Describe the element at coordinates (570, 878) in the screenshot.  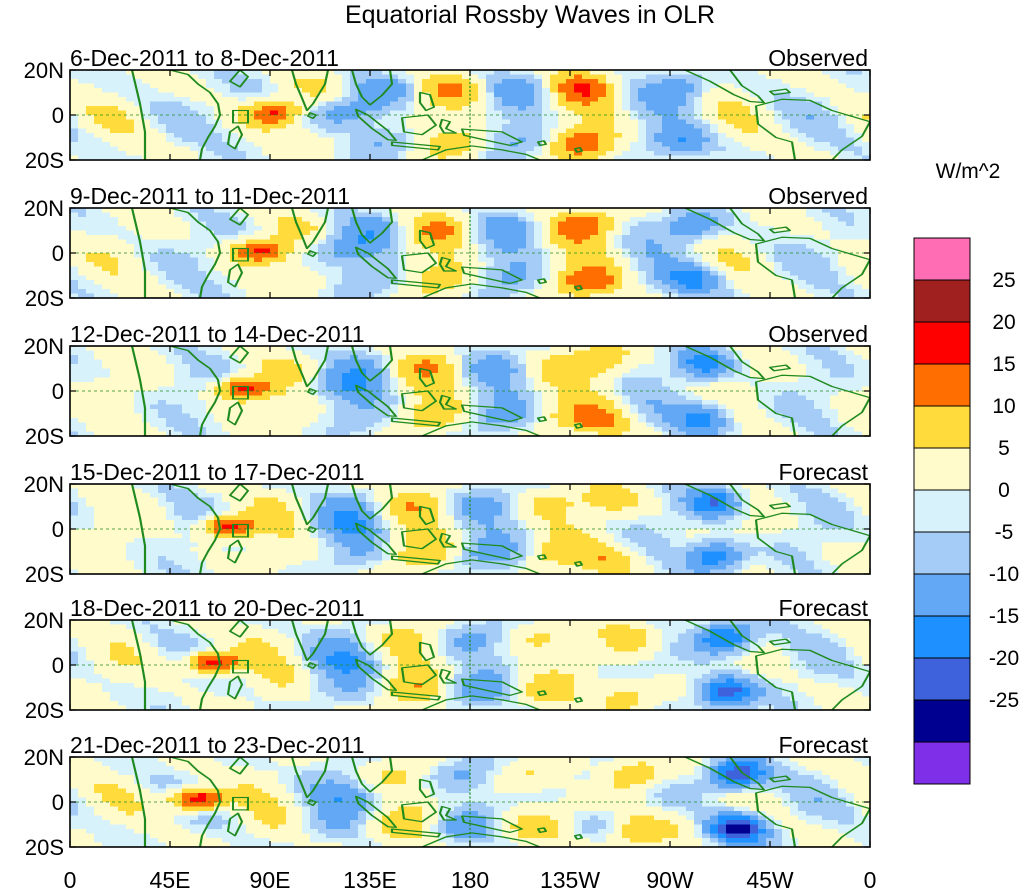
I see `lon-tick-label: 135W` at that location.